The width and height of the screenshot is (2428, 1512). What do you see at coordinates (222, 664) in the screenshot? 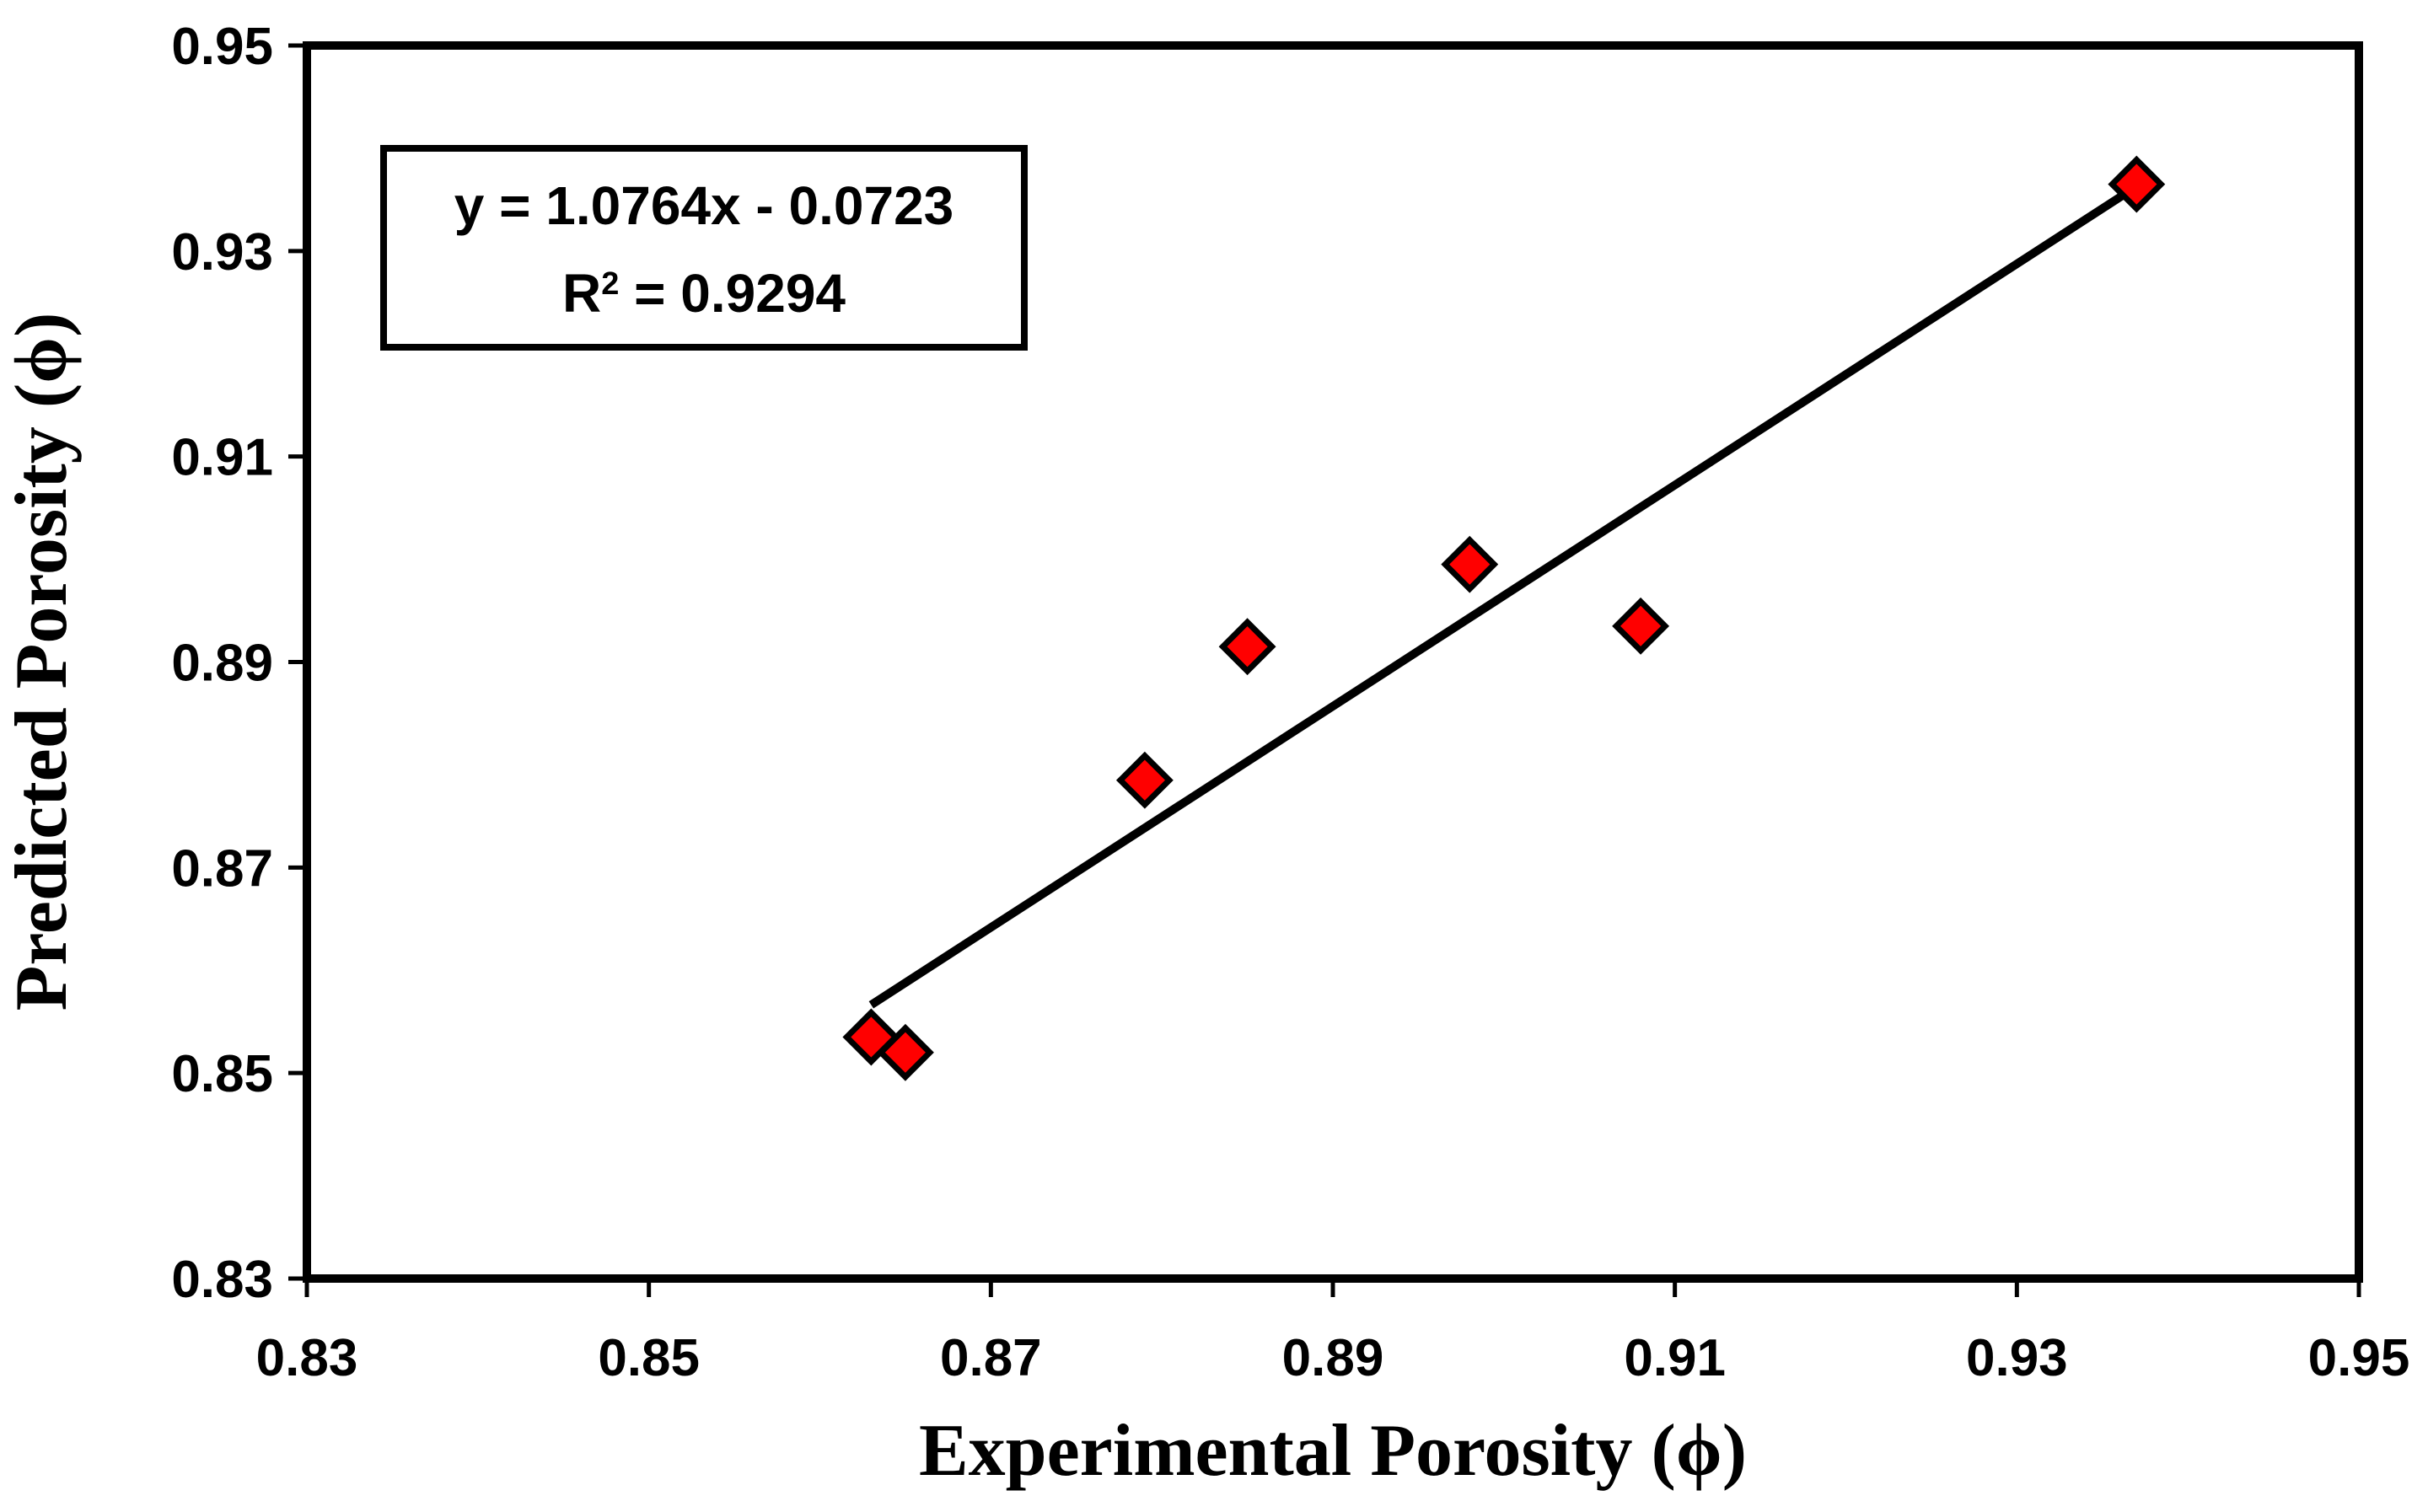
I see `y-tick-label: 0.89` at bounding box center [222, 664].